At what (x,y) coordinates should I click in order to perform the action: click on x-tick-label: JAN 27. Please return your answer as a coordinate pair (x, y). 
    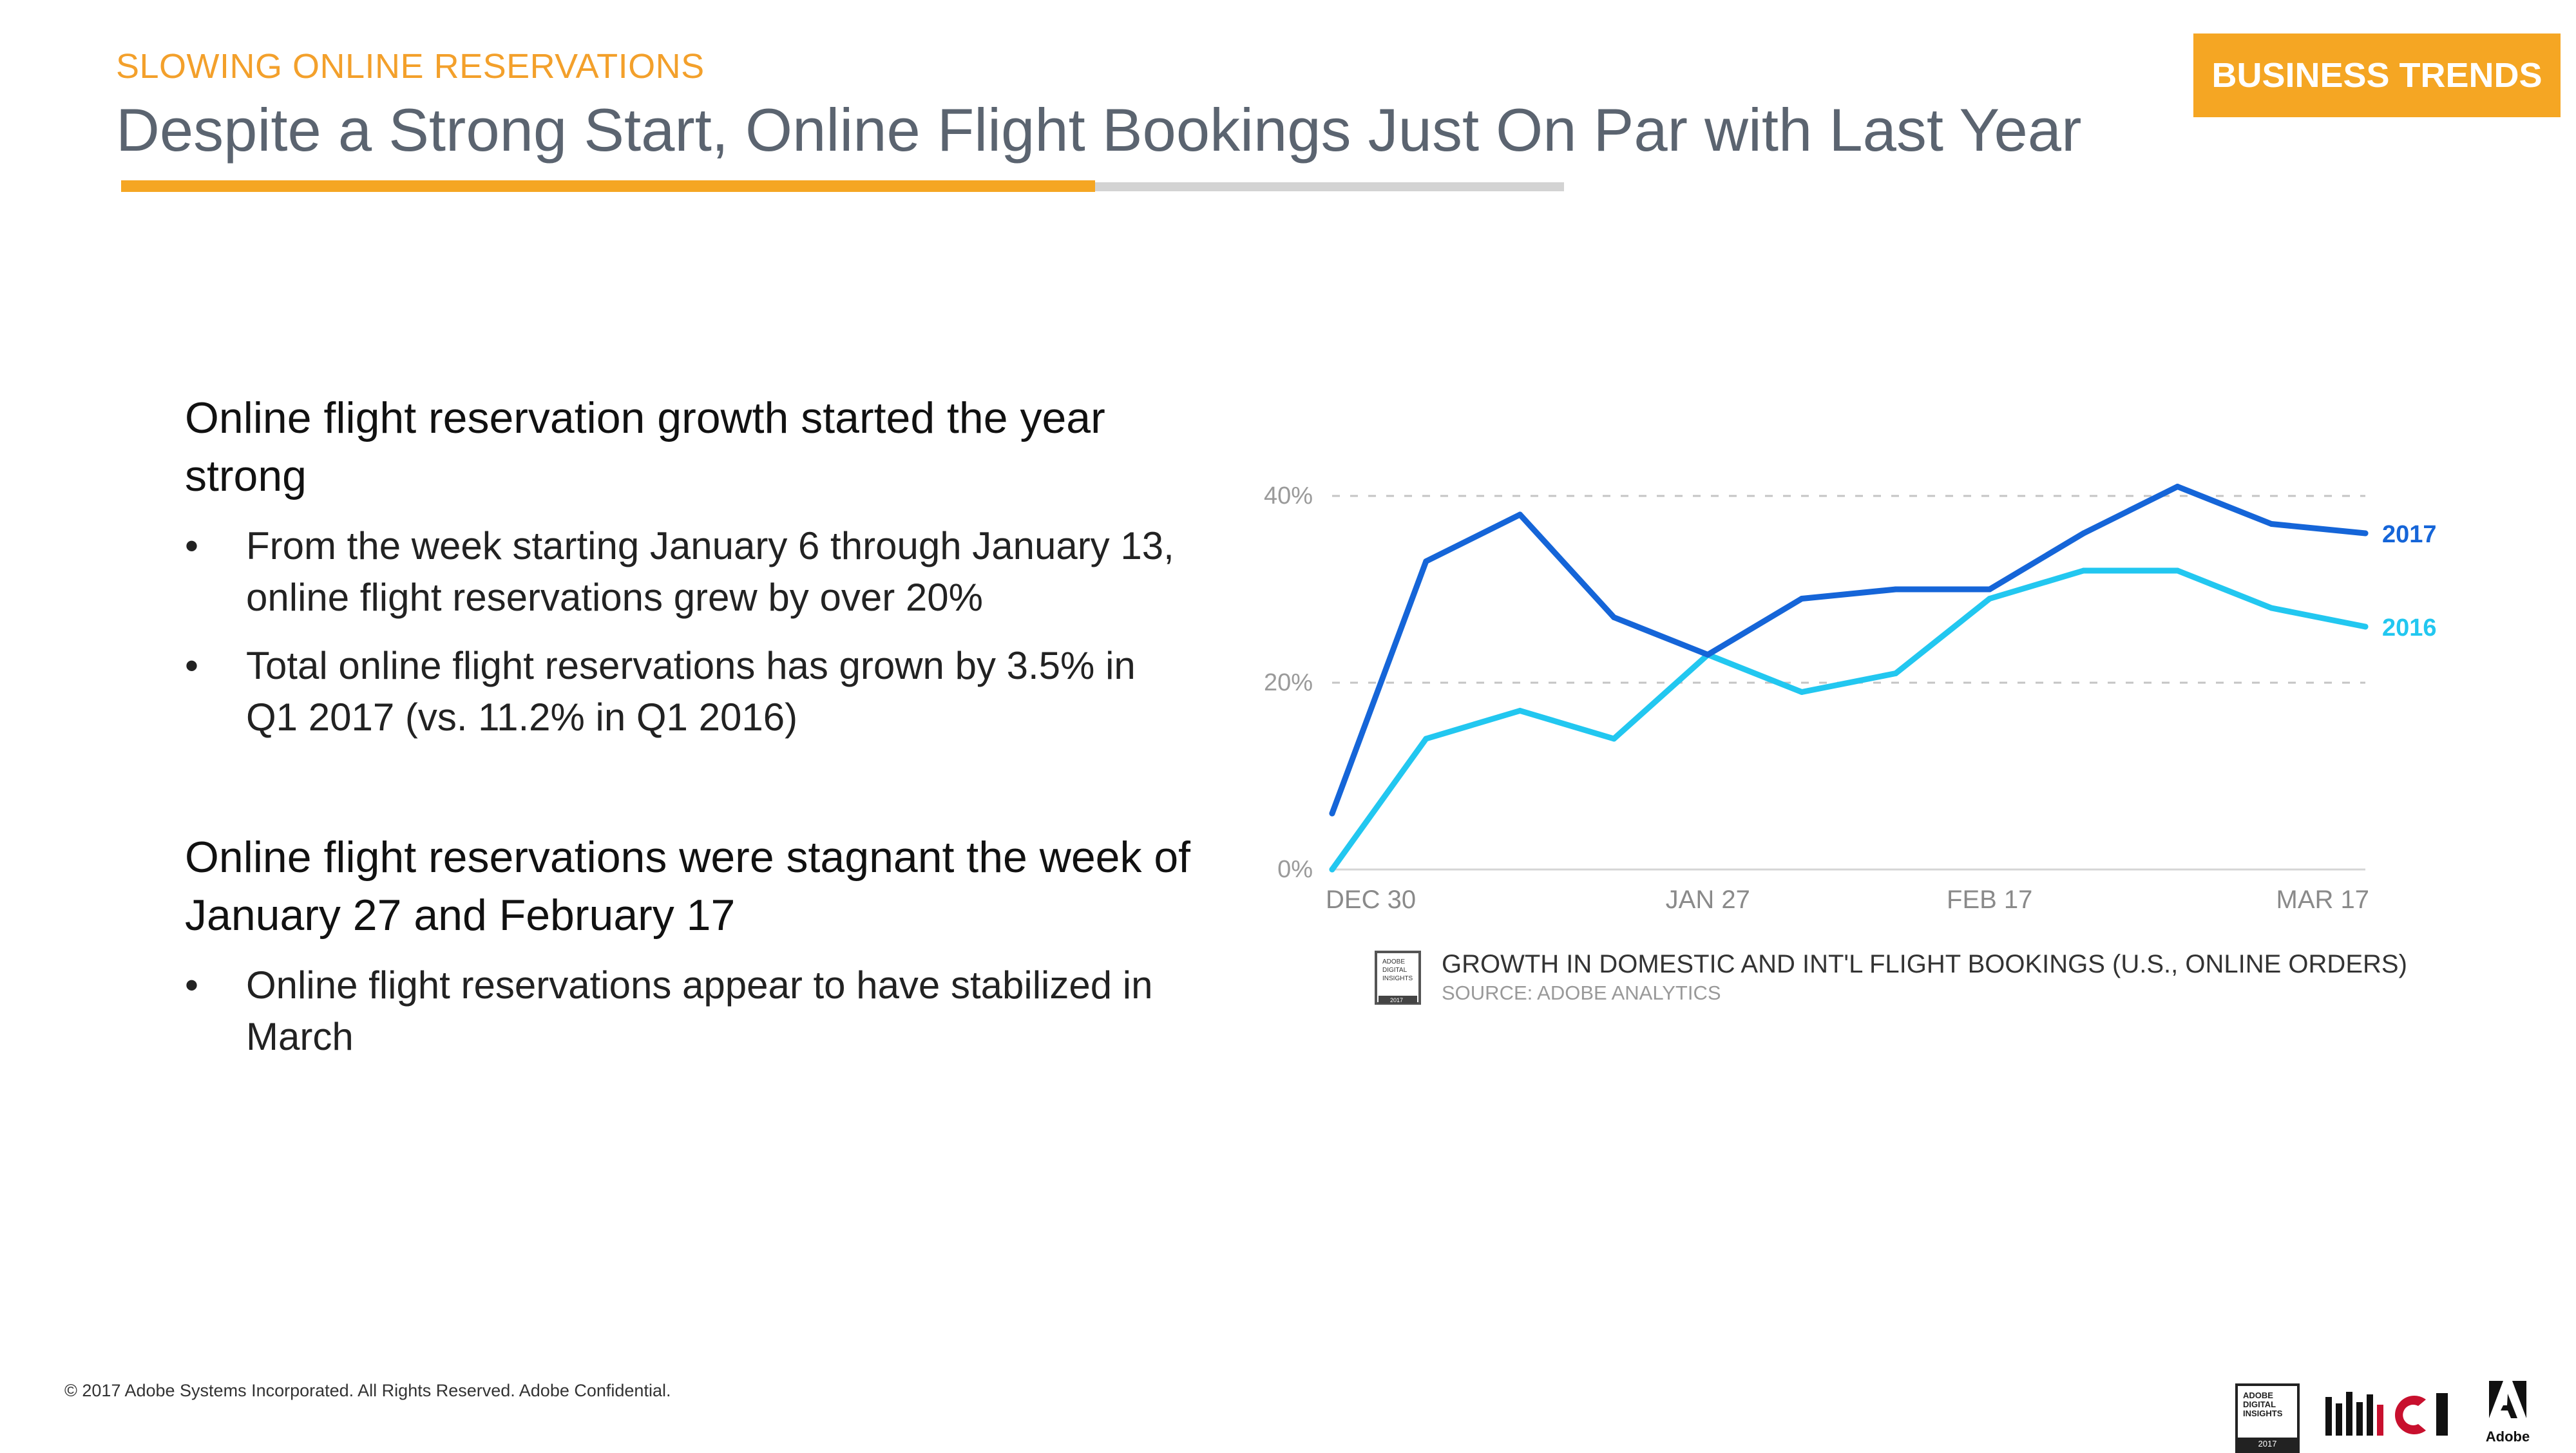
    Looking at the image, I should click on (1708, 900).